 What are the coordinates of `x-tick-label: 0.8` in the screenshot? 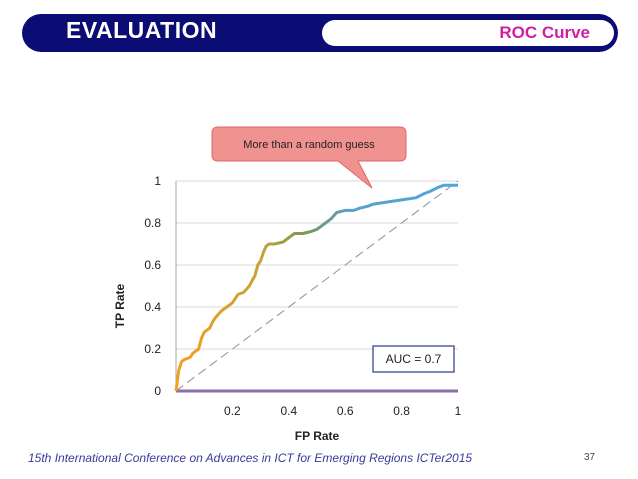 It's located at (401, 411).